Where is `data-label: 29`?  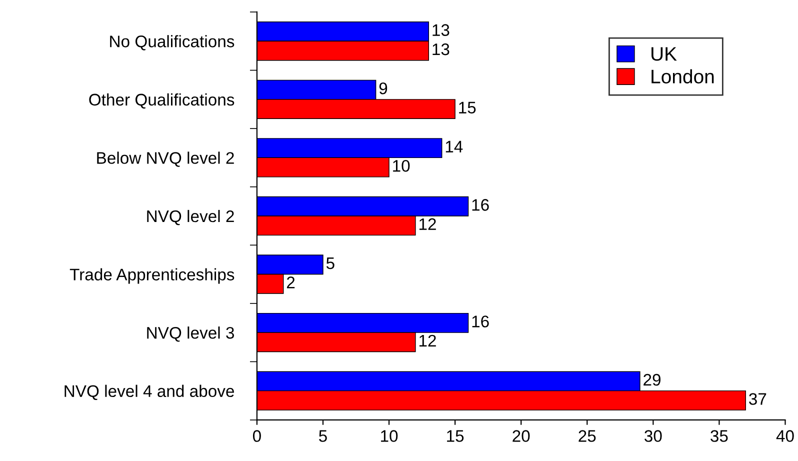 data-label: 29 is located at coordinates (652, 380).